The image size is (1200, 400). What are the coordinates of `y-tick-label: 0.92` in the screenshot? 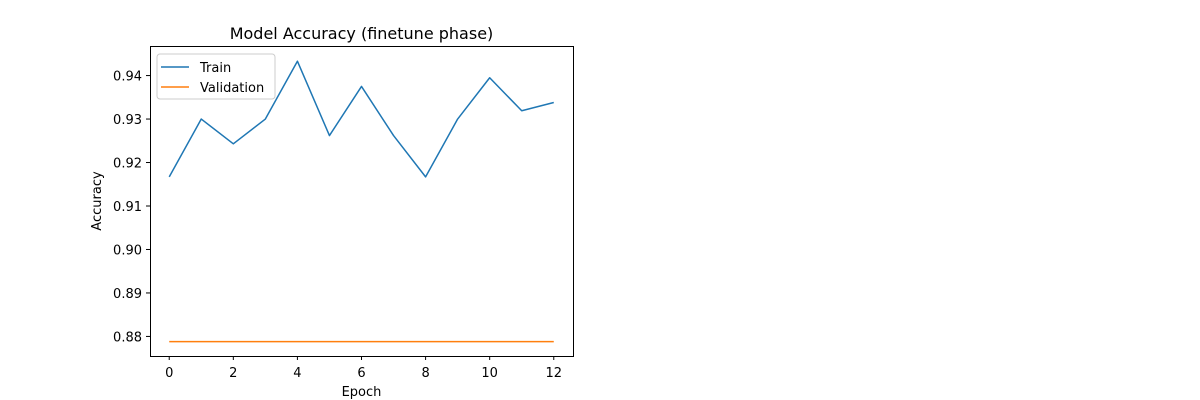 It's located at (127, 164).